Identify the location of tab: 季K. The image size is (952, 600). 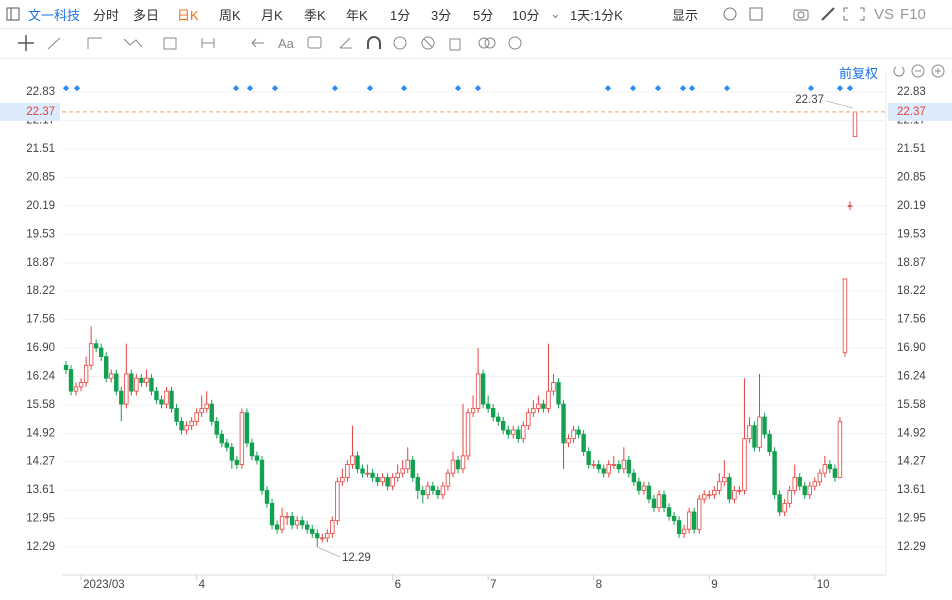
(315, 15).